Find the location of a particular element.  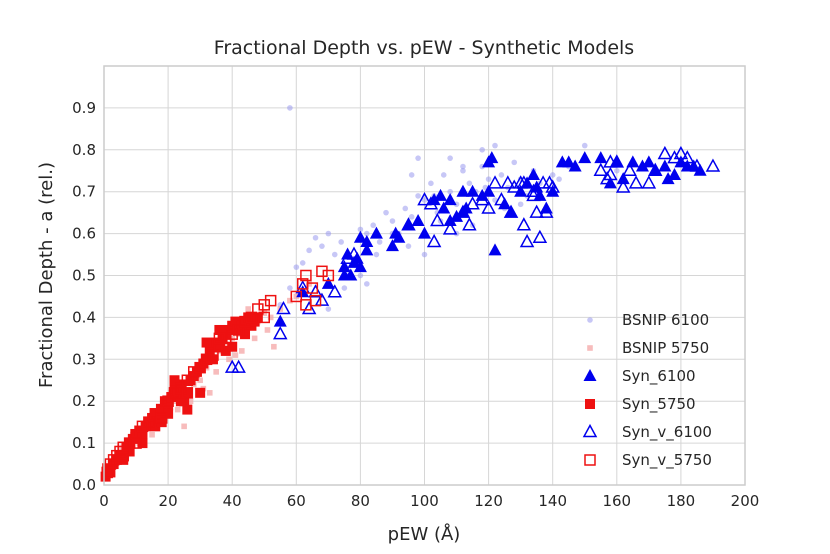

legend-label: BSNIP 6100 is located at coordinates (665, 320).